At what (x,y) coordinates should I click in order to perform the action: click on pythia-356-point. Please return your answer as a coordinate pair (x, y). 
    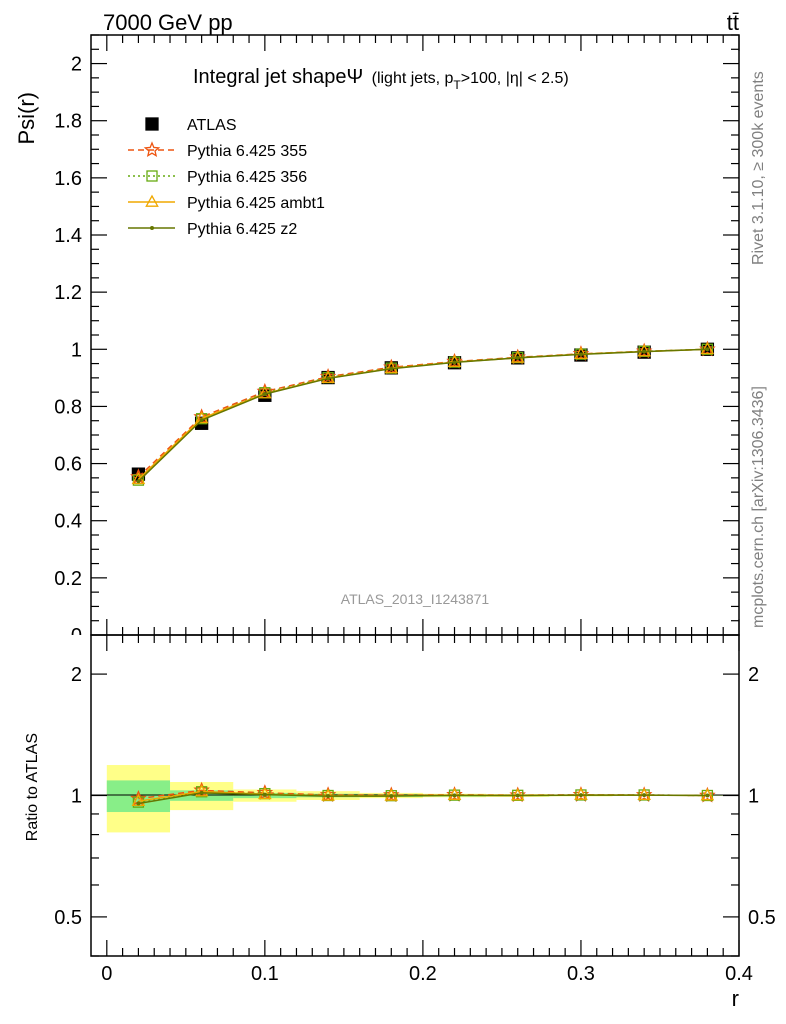
    Looking at the image, I should click on (138, 480).